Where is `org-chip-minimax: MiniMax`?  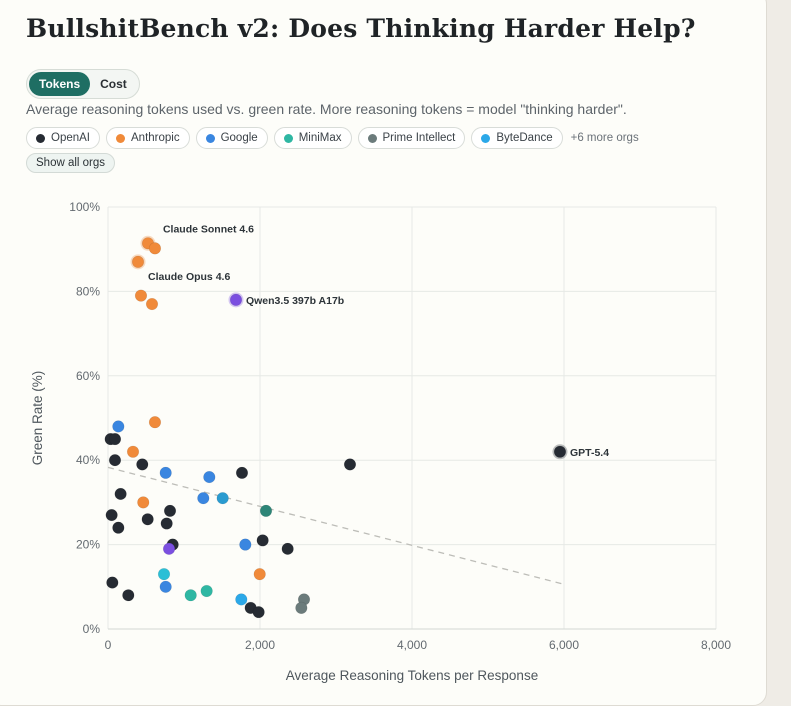
org-chip-minimax: MiniMax is located at coordinates (312, 138).